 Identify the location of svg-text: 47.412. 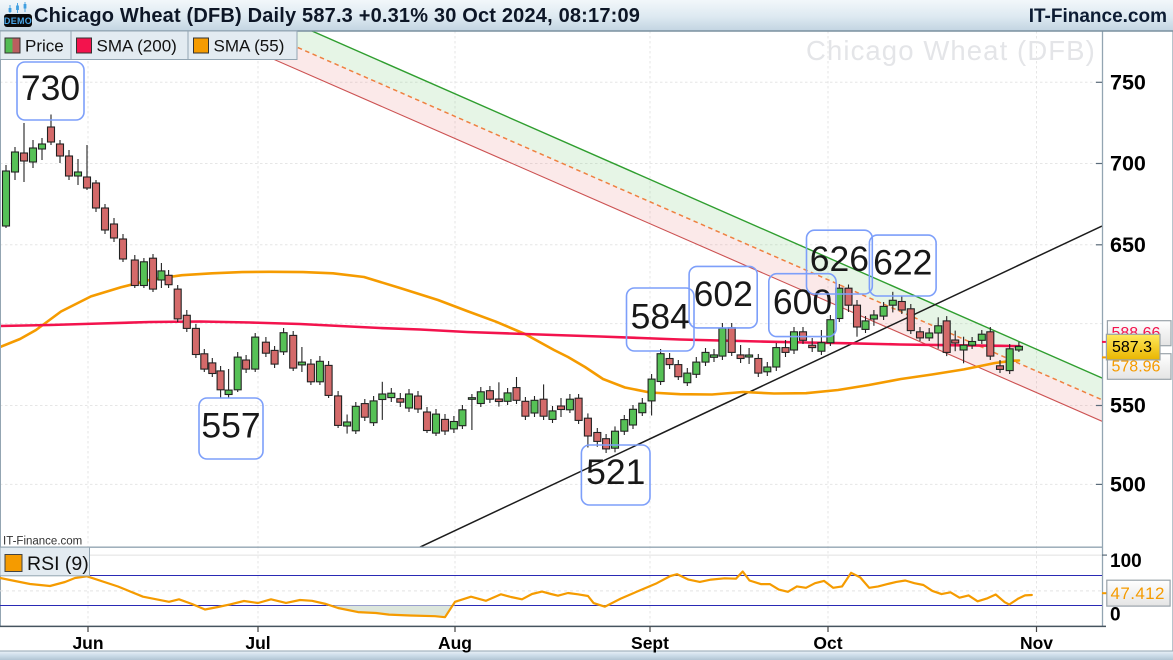
(1138, 593).